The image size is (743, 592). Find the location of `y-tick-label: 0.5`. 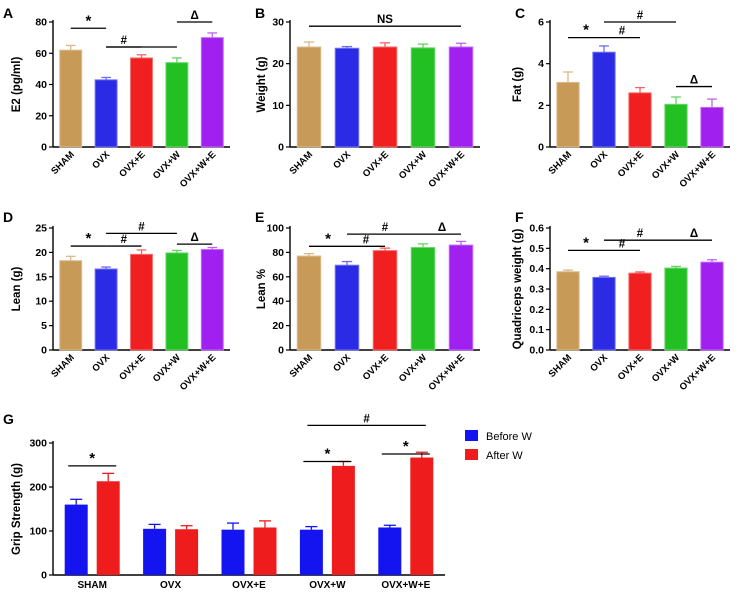

y-tick-label: 0.5 is located at coordinates (536, 249).